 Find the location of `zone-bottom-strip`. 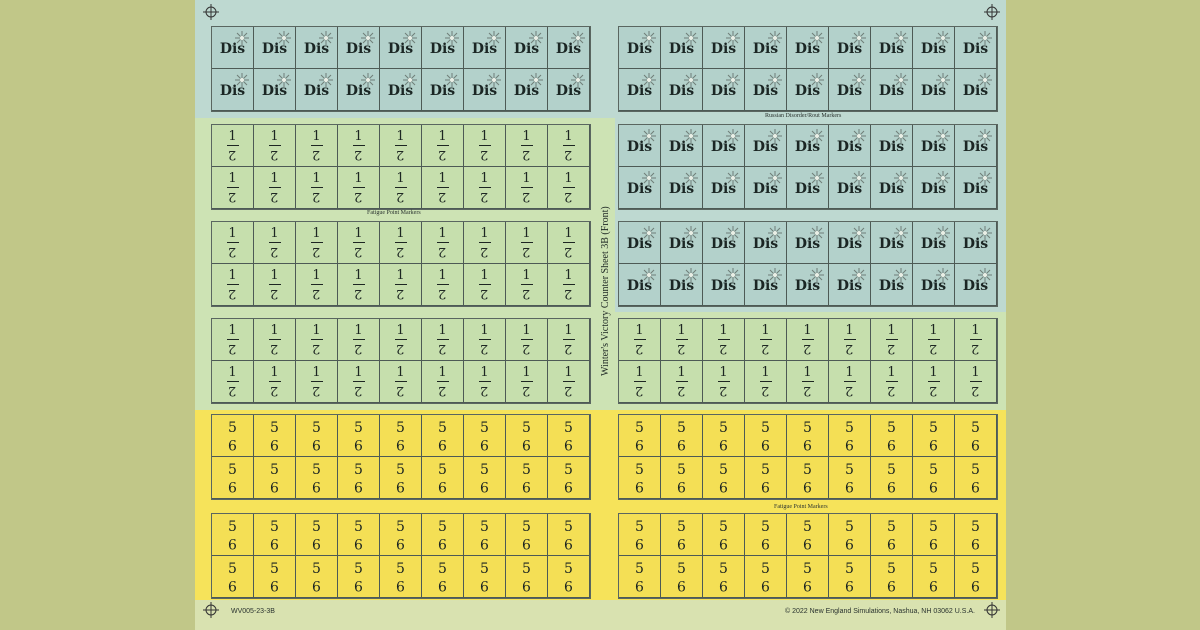

zone-bottom-strip is located at coordinates (600, 615).